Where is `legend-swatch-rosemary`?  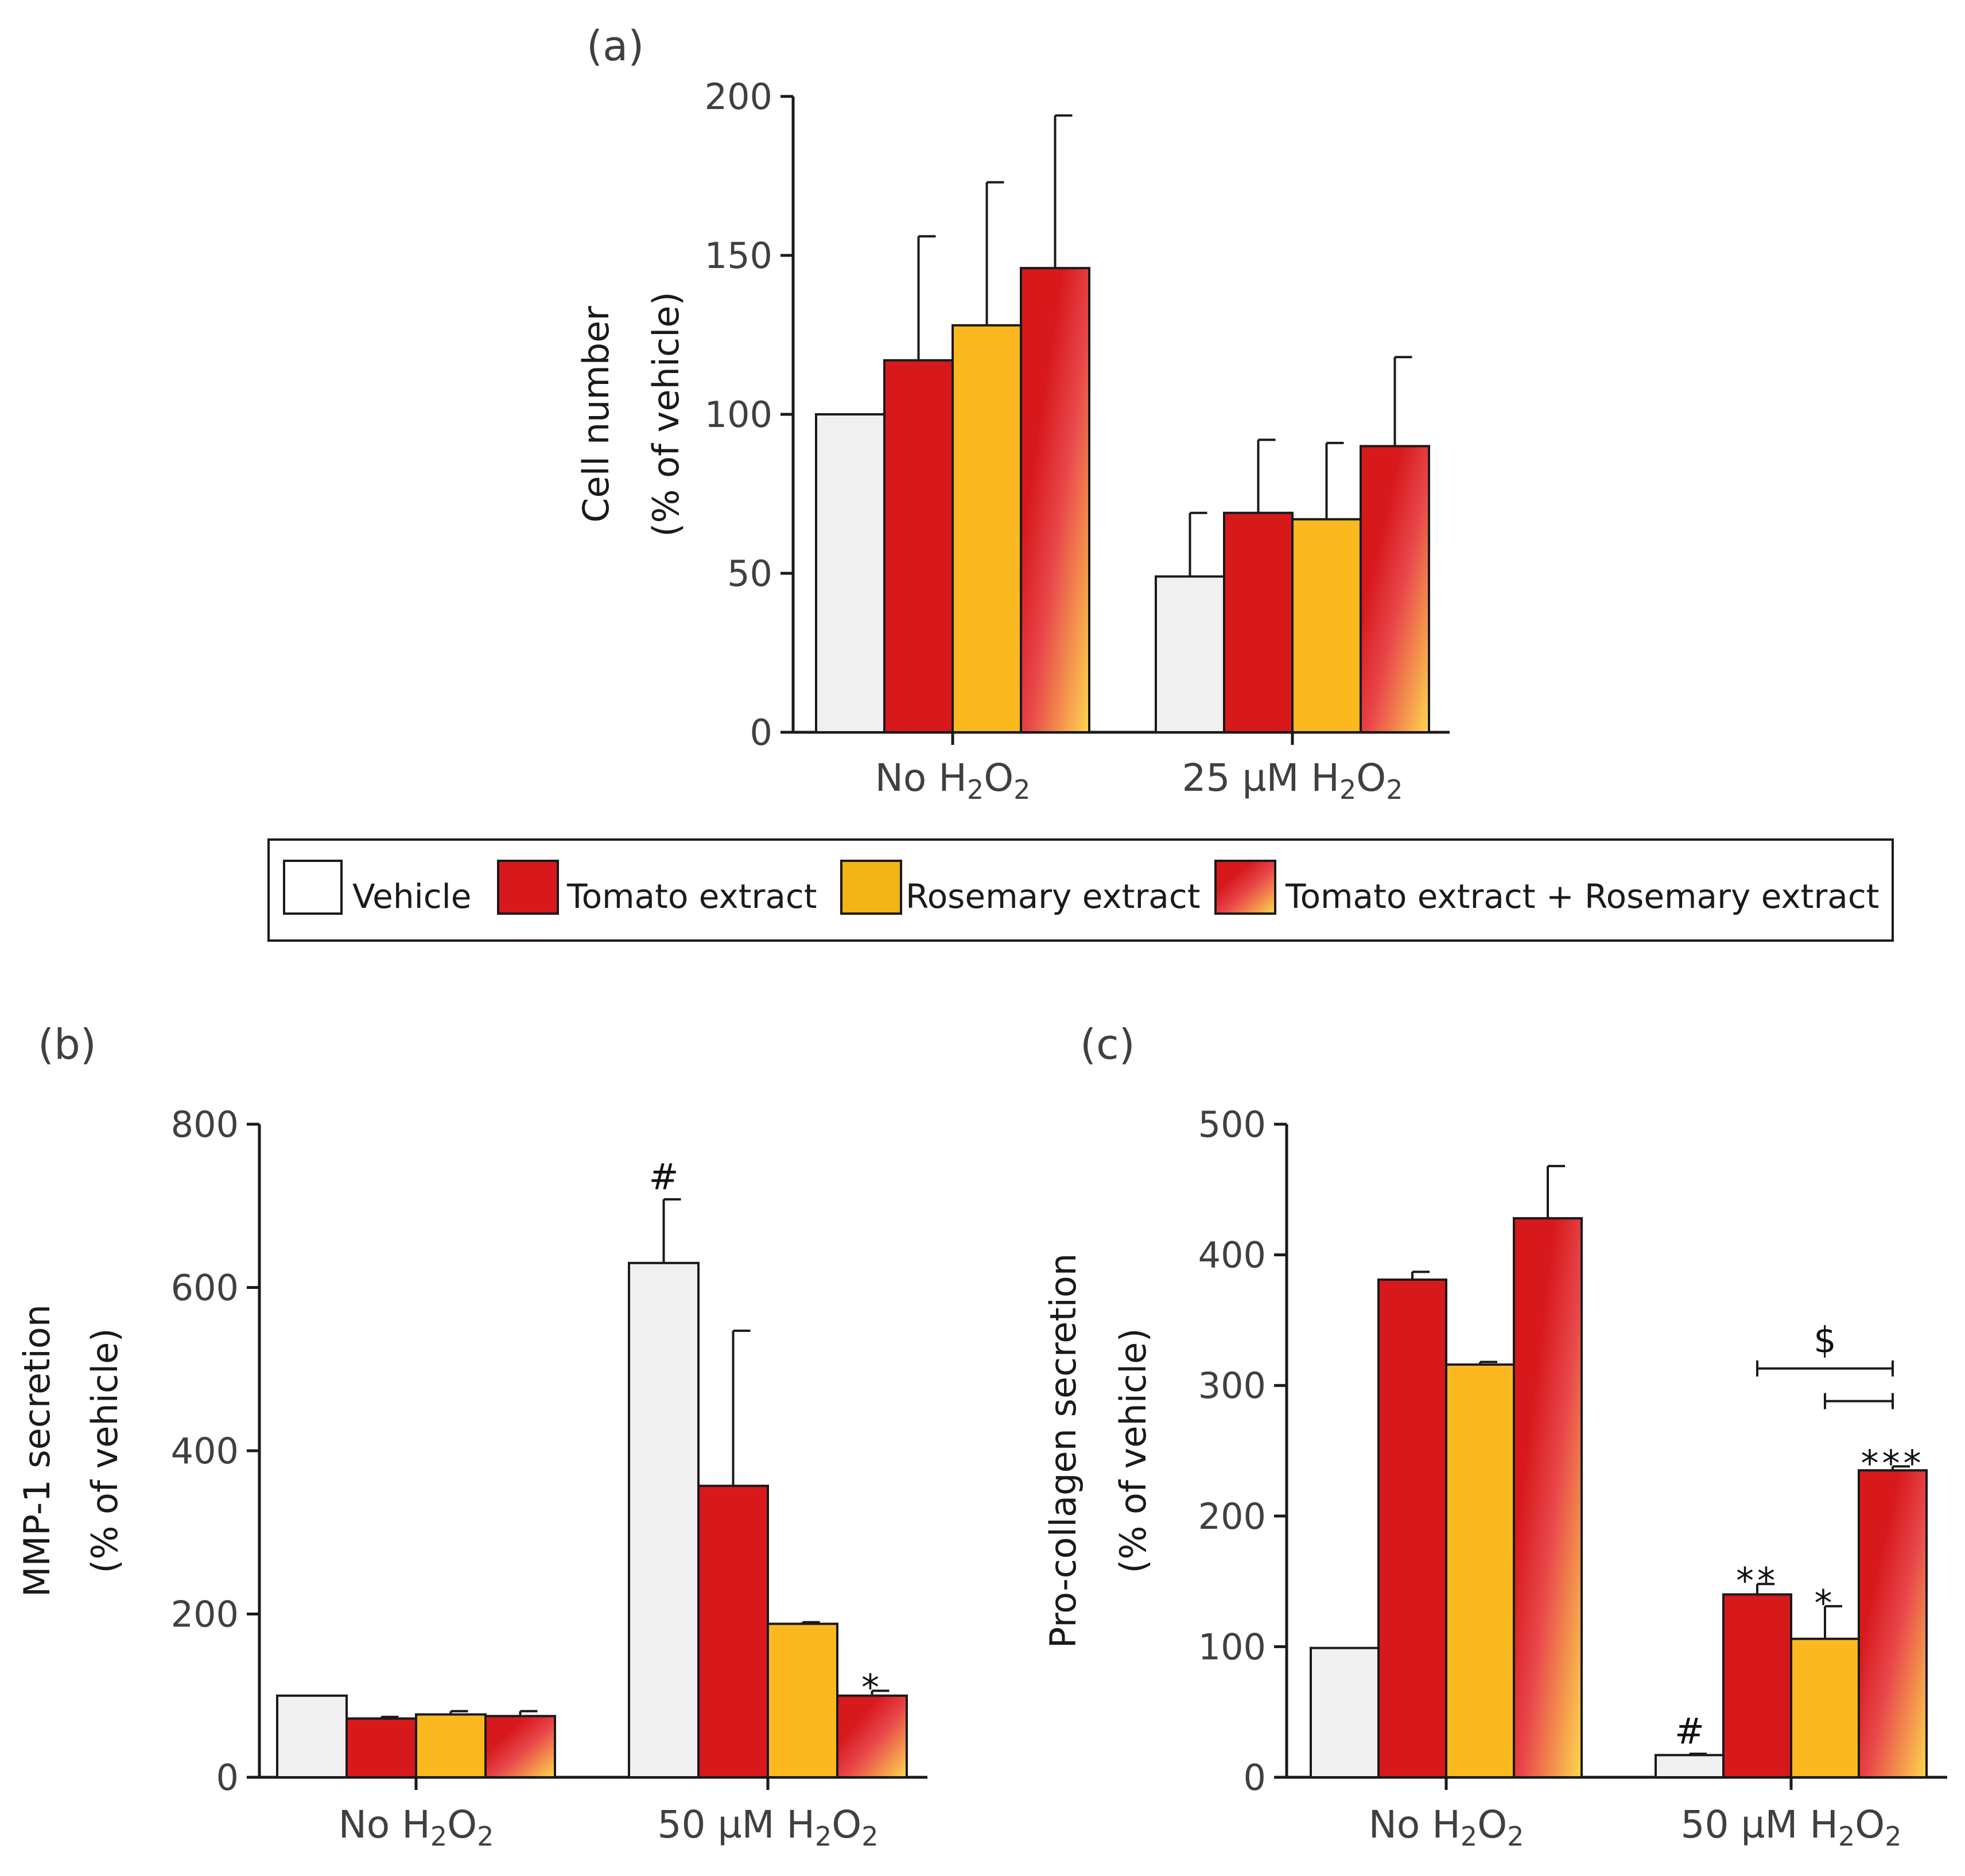
legend-swatch-rosemary is located at coordinates (871, 887).